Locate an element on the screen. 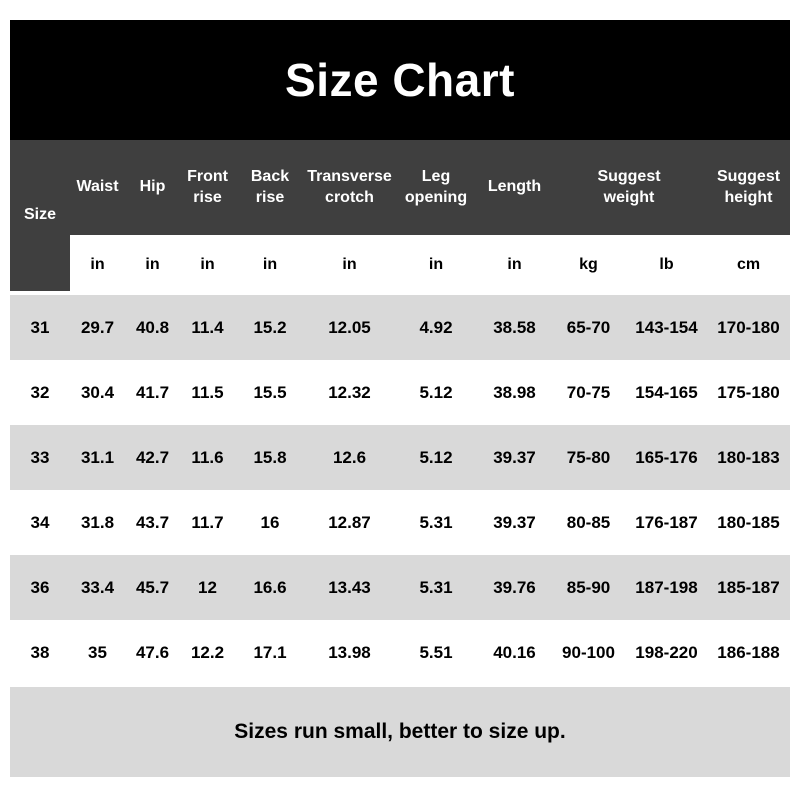  value-cell: 31.1 is located at coordinates (97, 457).